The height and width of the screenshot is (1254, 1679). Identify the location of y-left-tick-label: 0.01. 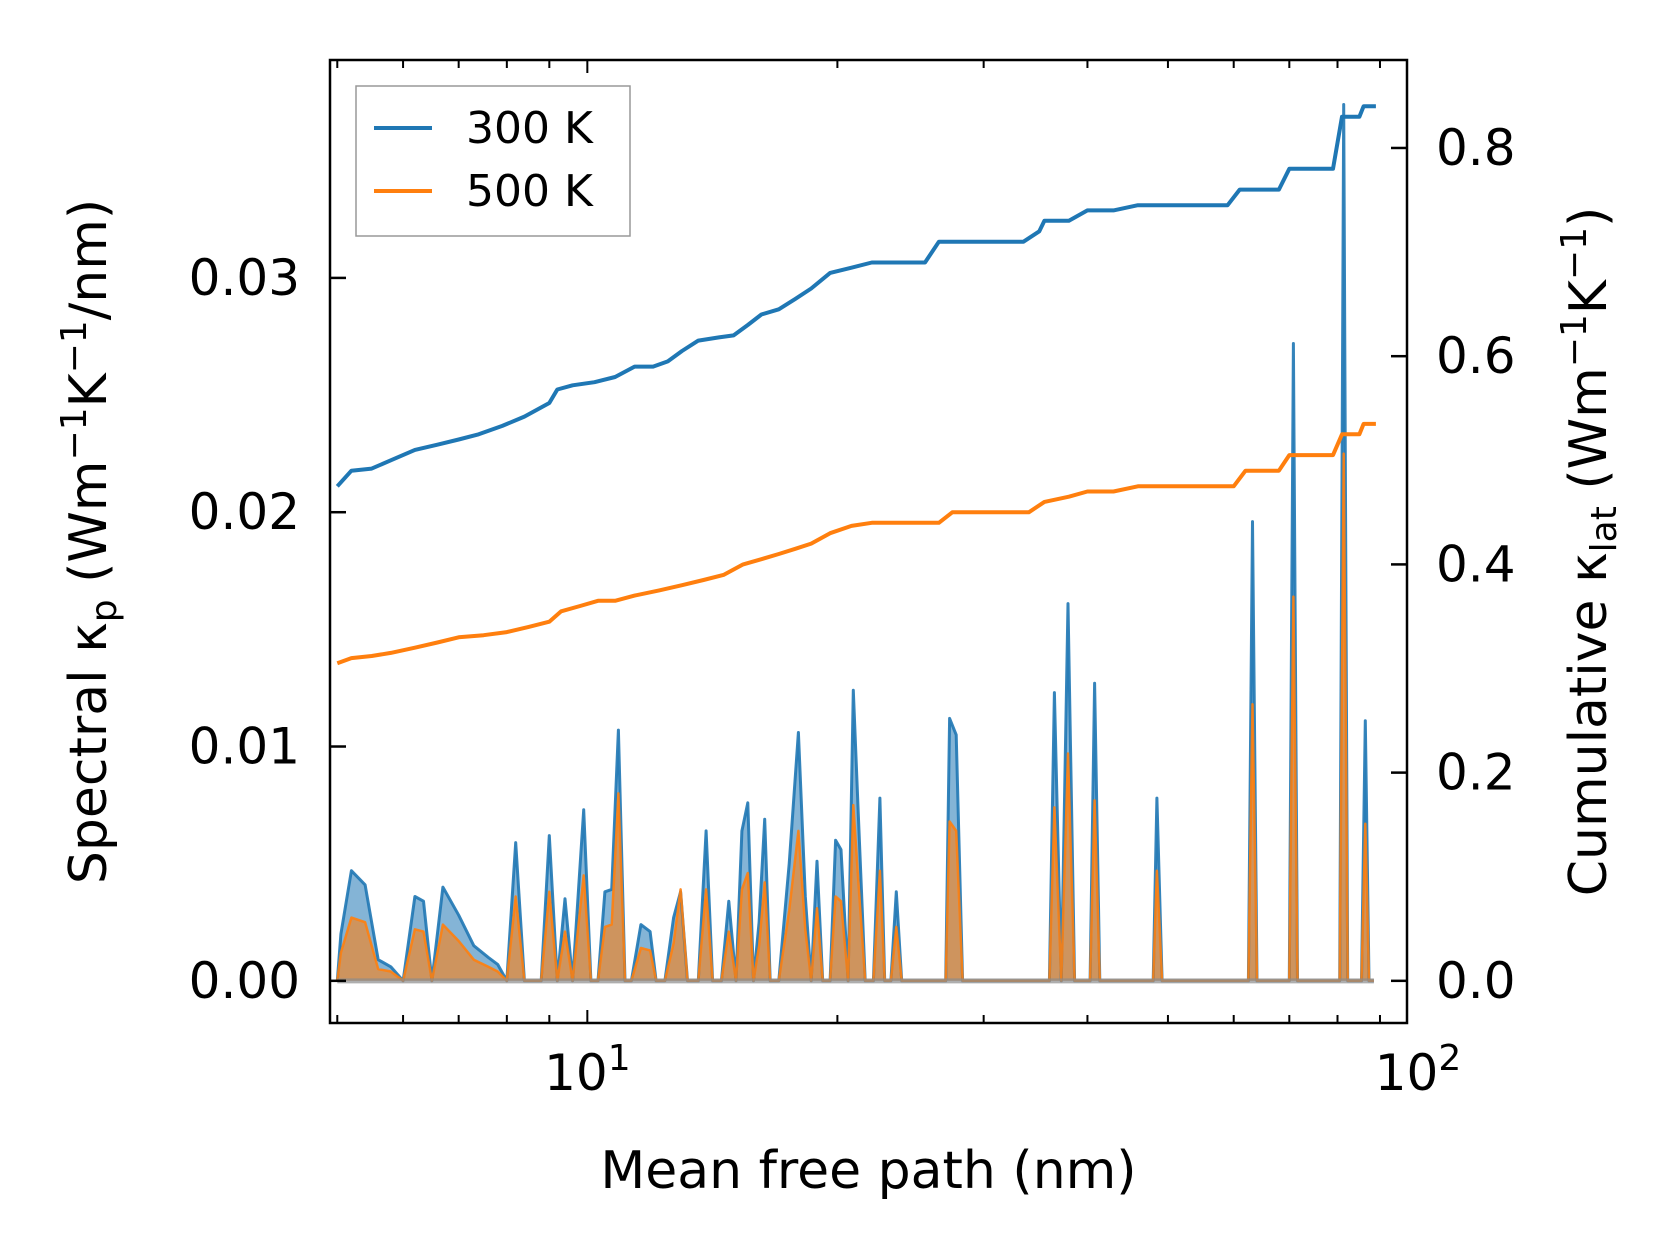
(244, 747).